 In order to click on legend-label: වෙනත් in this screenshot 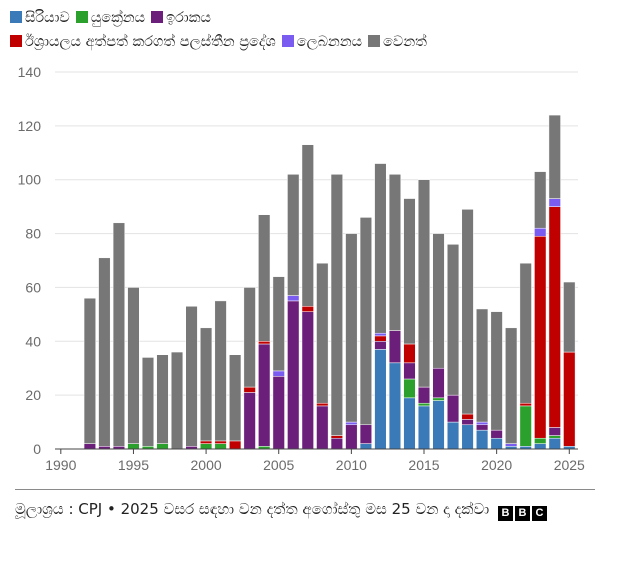, I will do `click(405, 42)`.